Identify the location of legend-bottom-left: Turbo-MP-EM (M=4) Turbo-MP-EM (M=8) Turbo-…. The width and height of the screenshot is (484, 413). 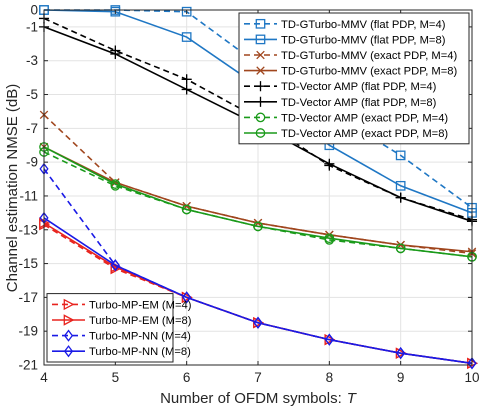
(119, 328).